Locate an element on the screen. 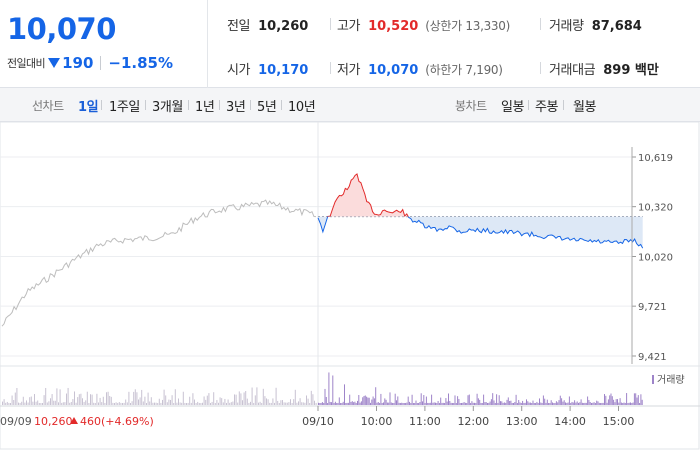 This screenshot has width=700, height=450. stat-sub: (하한가 7,190) is located at coordinates (464, 70).